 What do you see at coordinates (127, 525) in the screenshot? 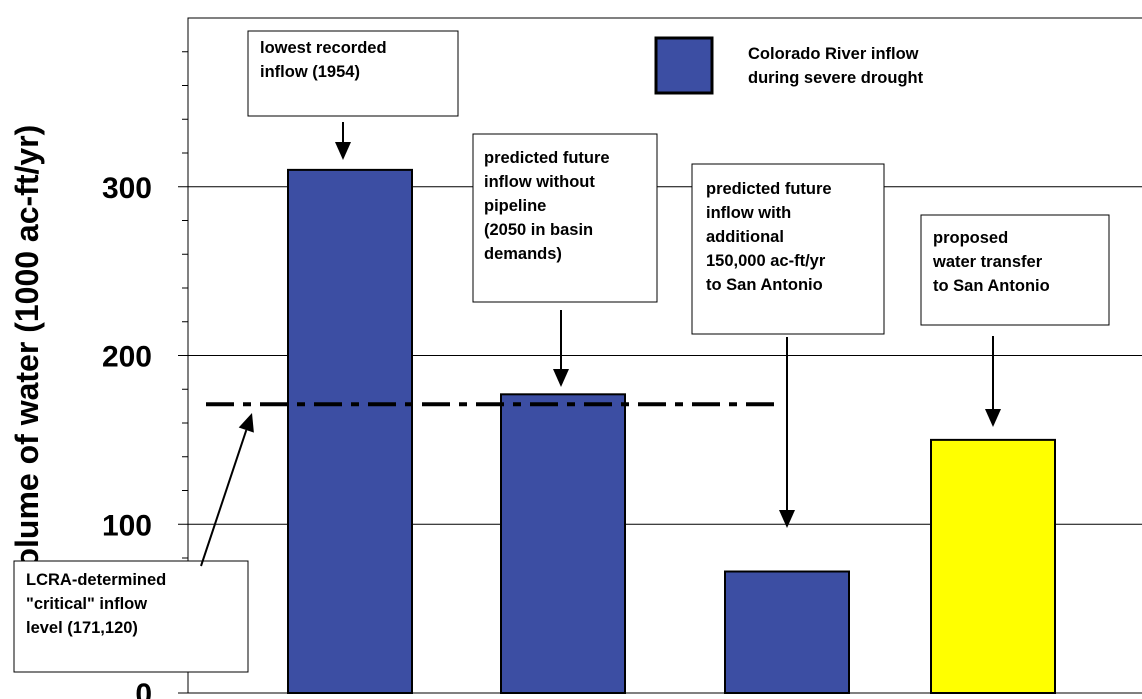
I see `y-tick-label: 100` at bounding box center [127, 525].